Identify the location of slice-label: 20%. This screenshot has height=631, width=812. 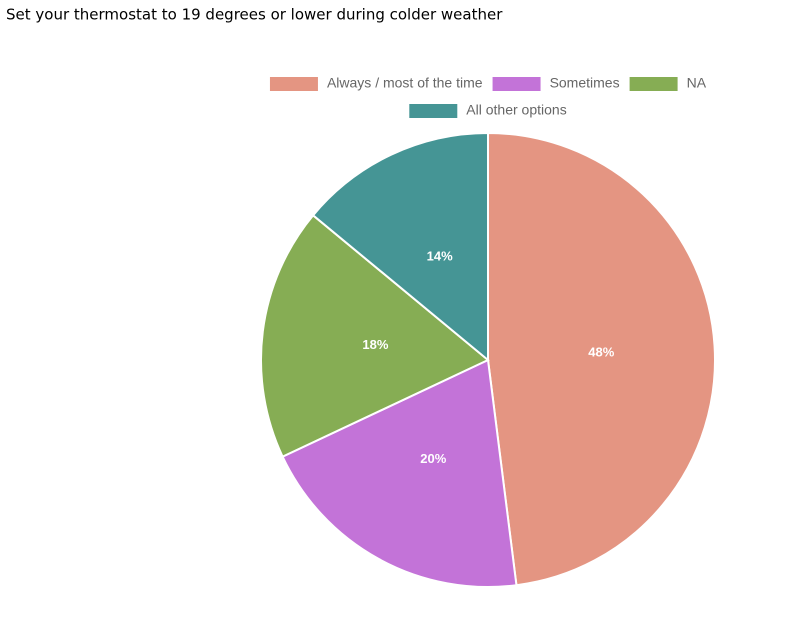
(433, 458).